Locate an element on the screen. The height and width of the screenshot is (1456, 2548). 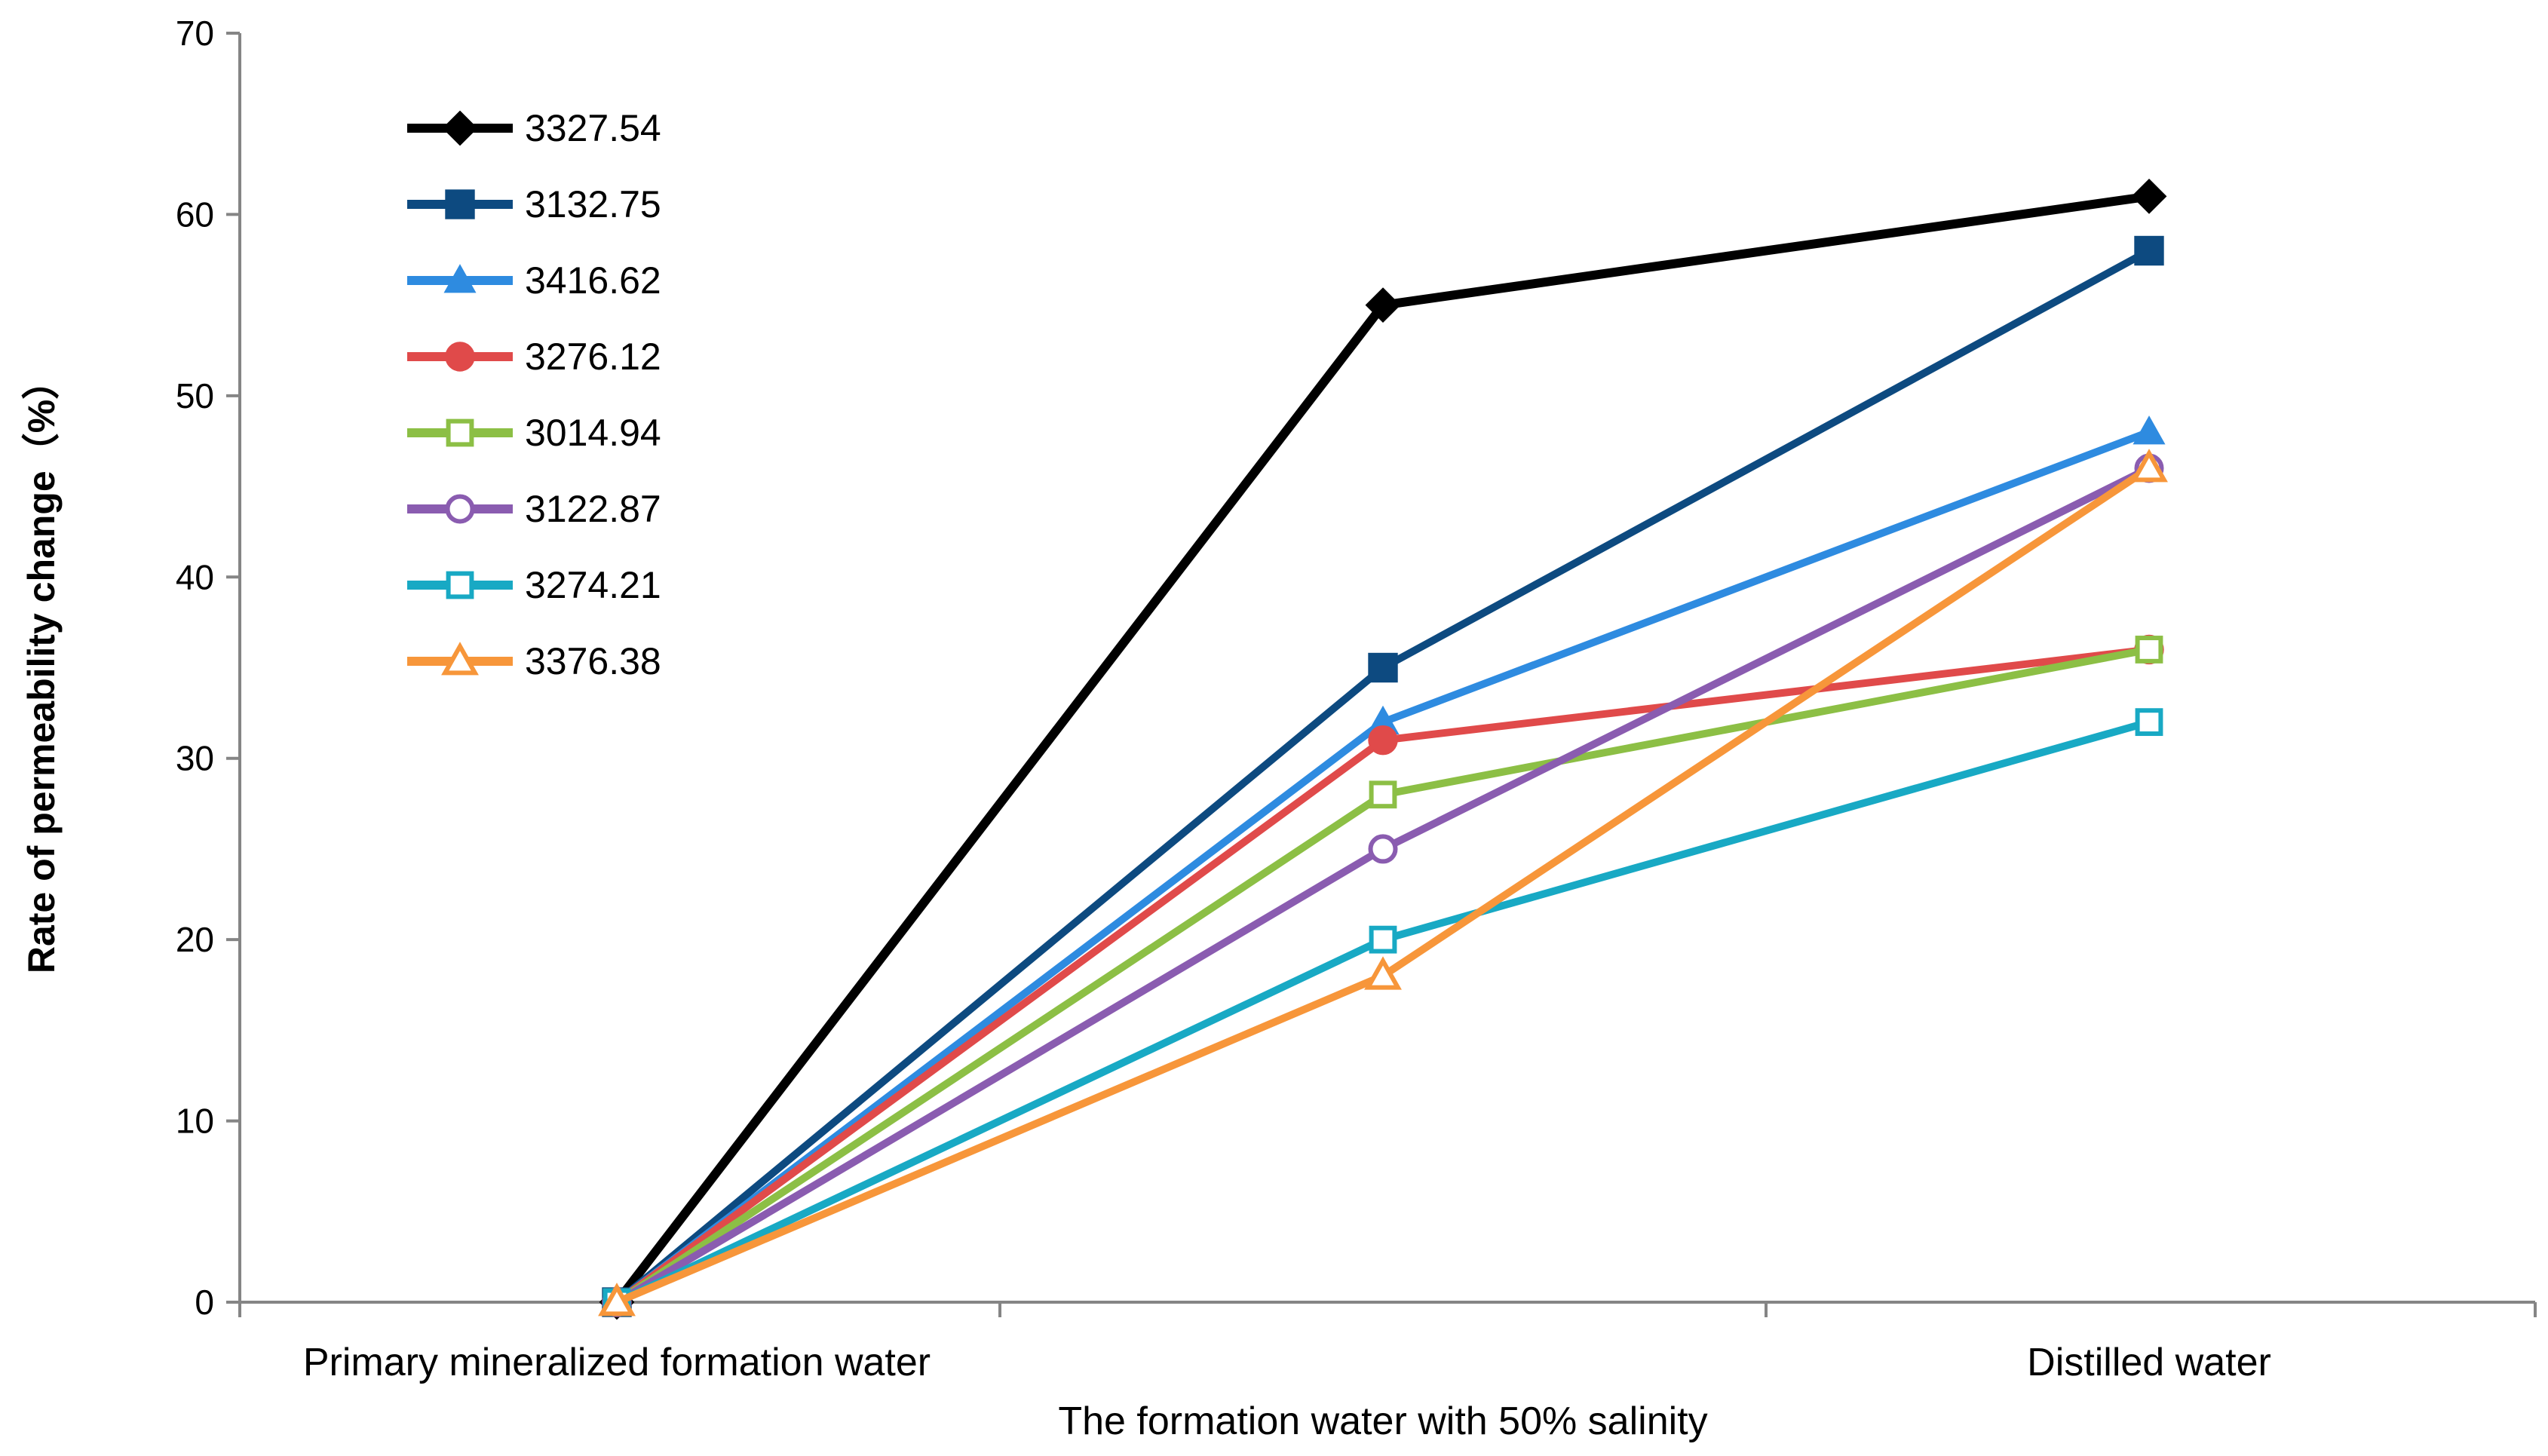
legend-label: 3122.87 is located at coordinates (593, 509).